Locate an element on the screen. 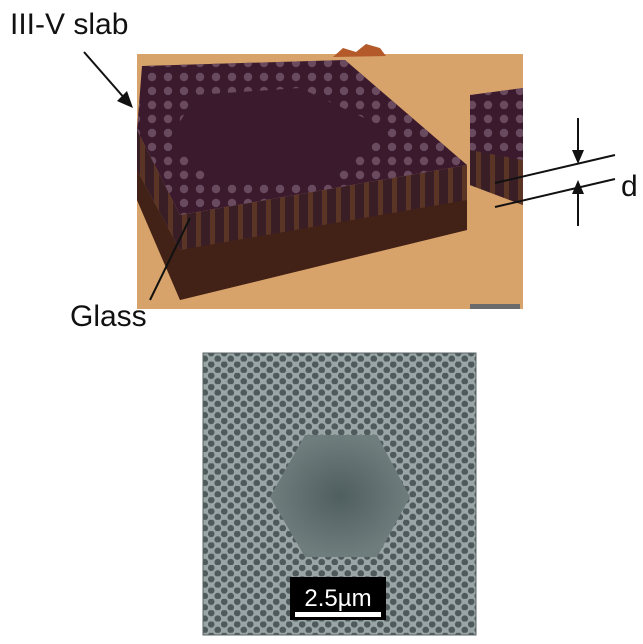 Image resolution: width=643 pixels, height=644 pixels. d-line-top is located at coordinates (555, 169).